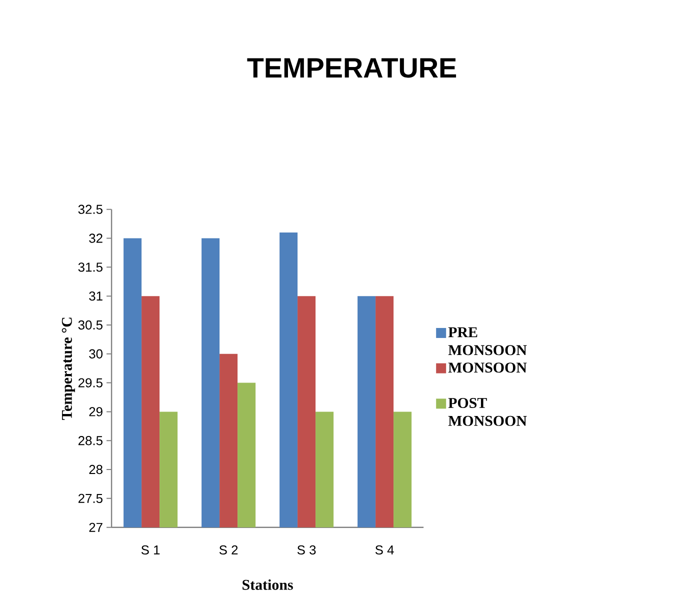  What do you see at coordinates (68, 369) in the screenshot?
I see `y-axis-title: Temperature °C` at bounding box center [68, 369].